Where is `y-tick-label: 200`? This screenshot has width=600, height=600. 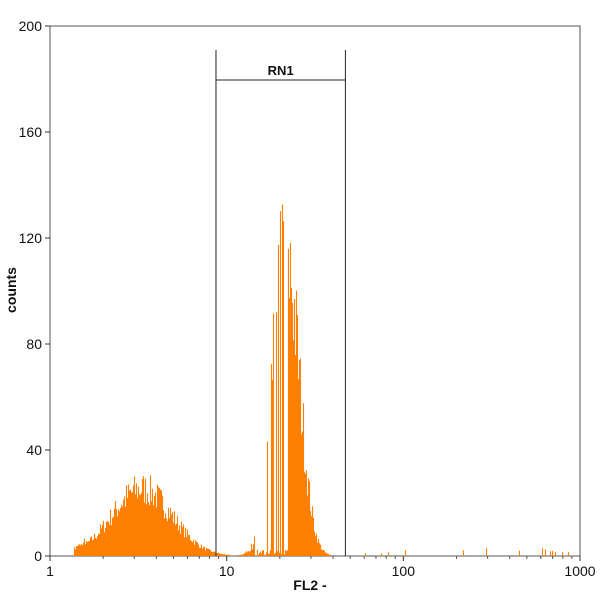 y-tick-label: 200 is located at coordinates (31, 26).